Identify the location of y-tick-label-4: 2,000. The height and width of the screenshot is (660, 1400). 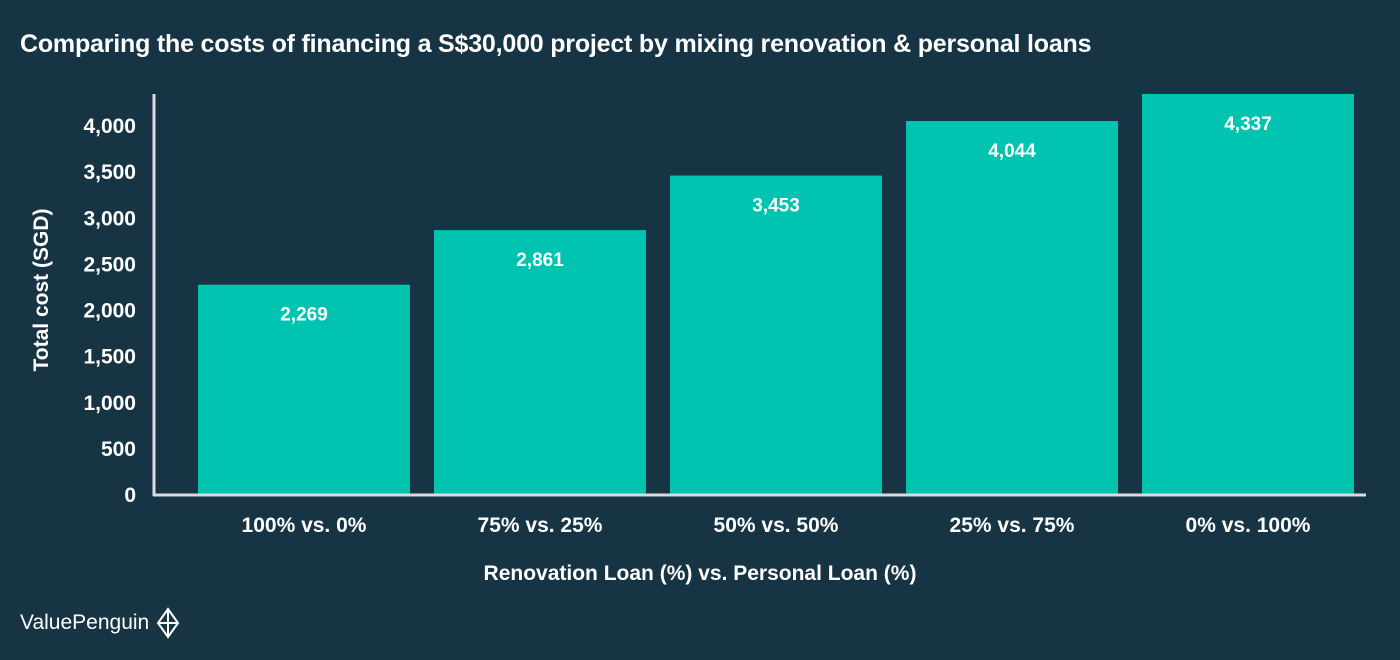
(109, 311).